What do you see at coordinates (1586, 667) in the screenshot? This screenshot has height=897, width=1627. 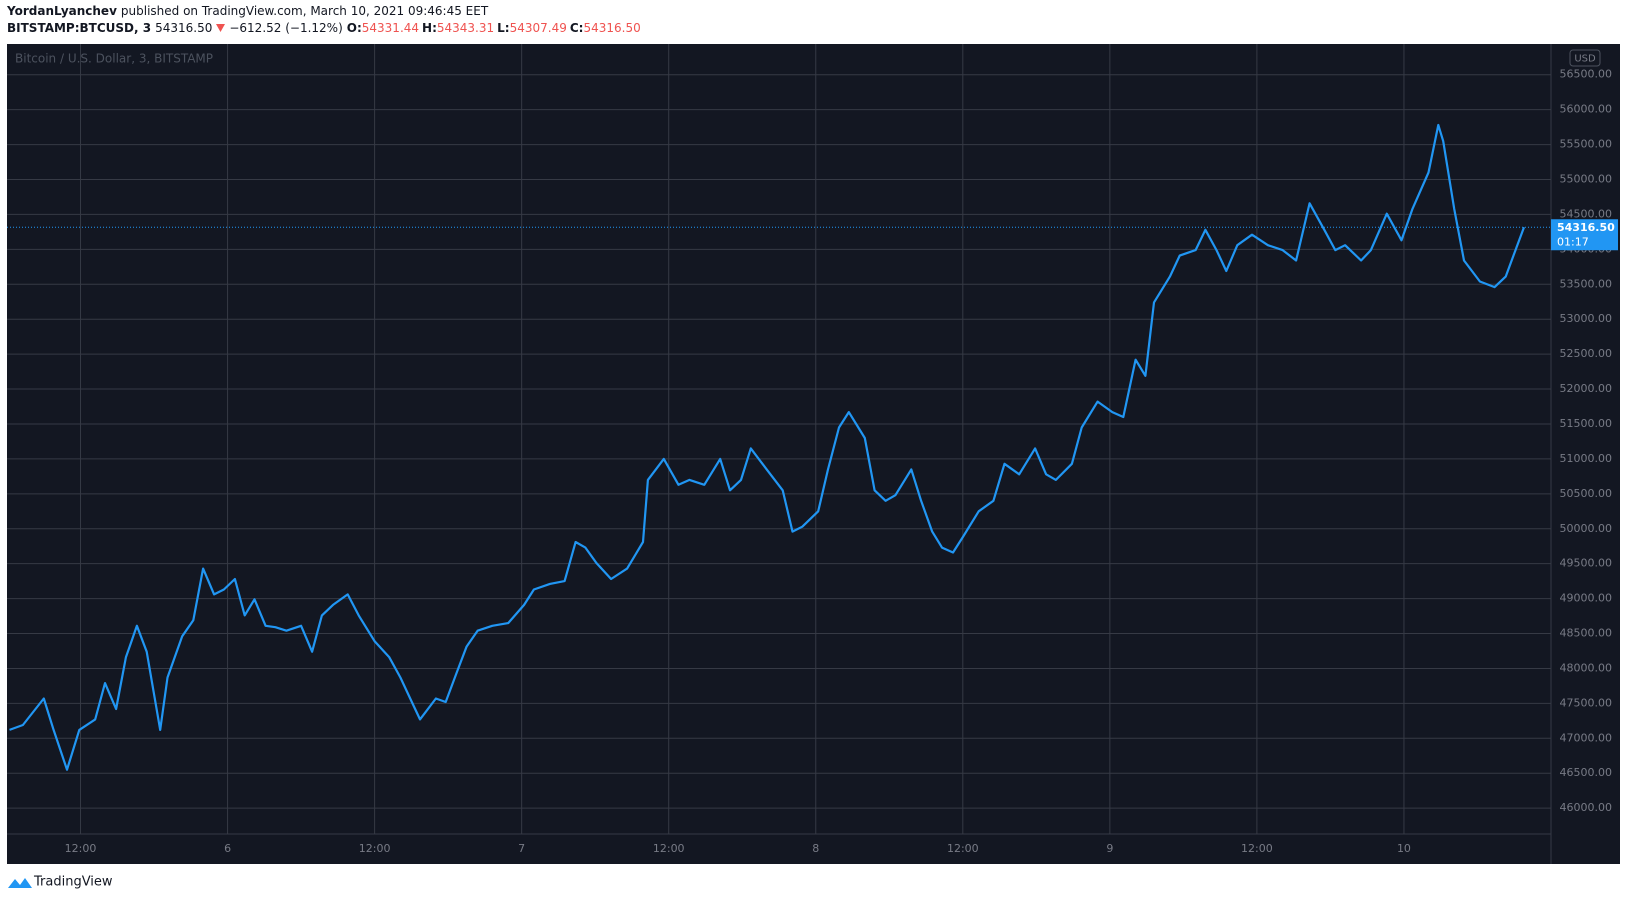 I see `y-tick-label: 48000.00` at bounding box center [1586, 667].